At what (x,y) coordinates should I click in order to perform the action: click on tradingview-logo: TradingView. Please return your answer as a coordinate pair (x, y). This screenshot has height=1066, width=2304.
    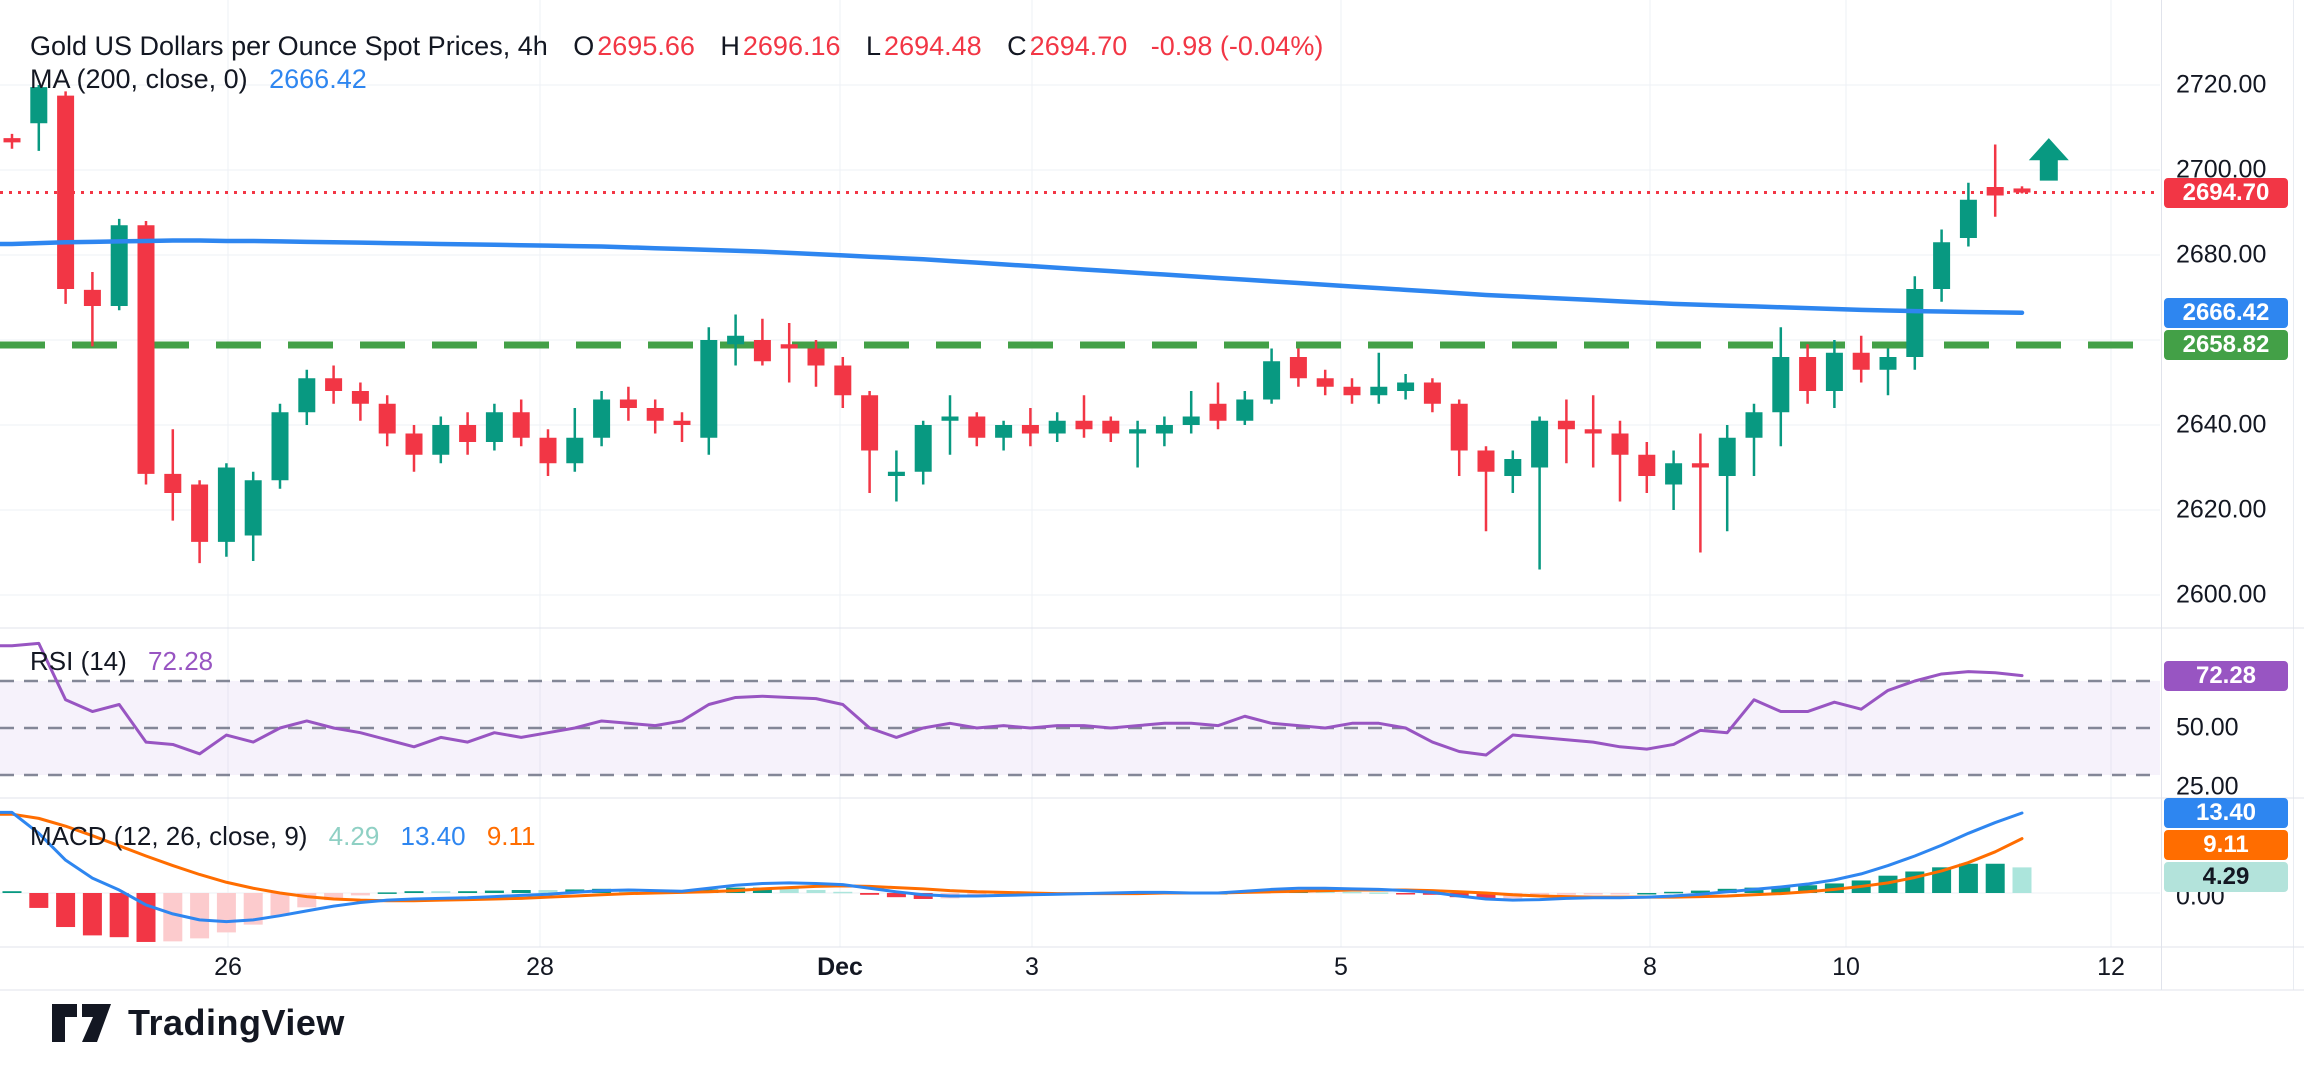
    Looking at the image, I should click on (198, 1023).